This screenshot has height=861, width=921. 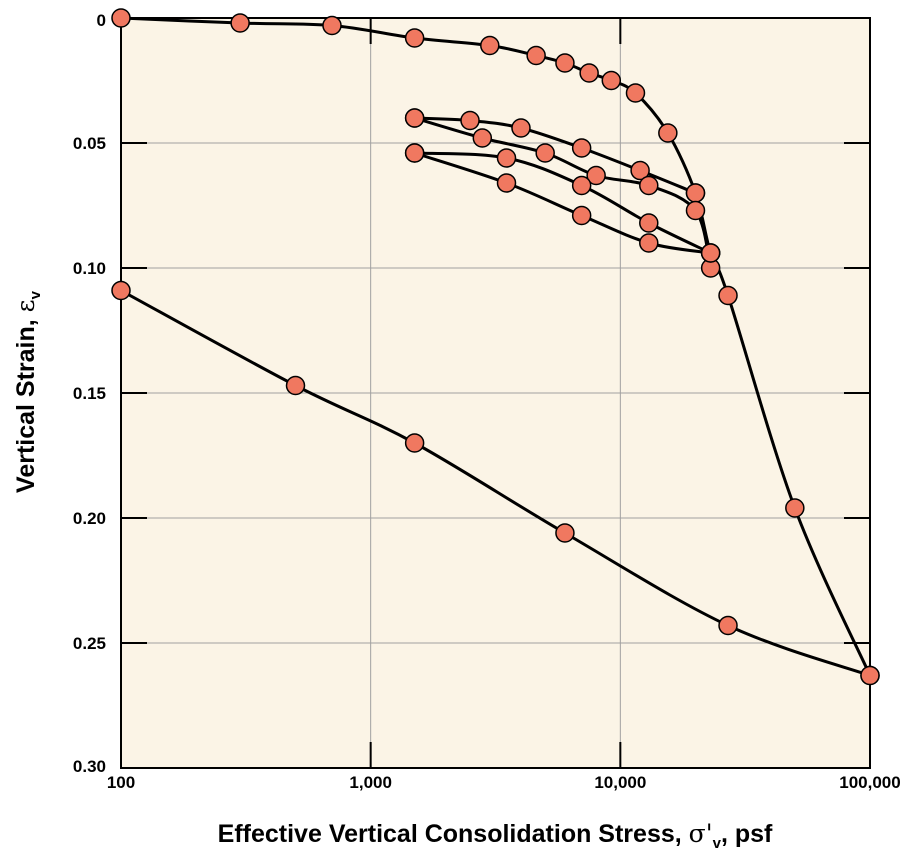 What do you see at coordinates (89, 143) in the screenshot?
I see `y-tick-label: 0.05` at bounding box center [89, 143].